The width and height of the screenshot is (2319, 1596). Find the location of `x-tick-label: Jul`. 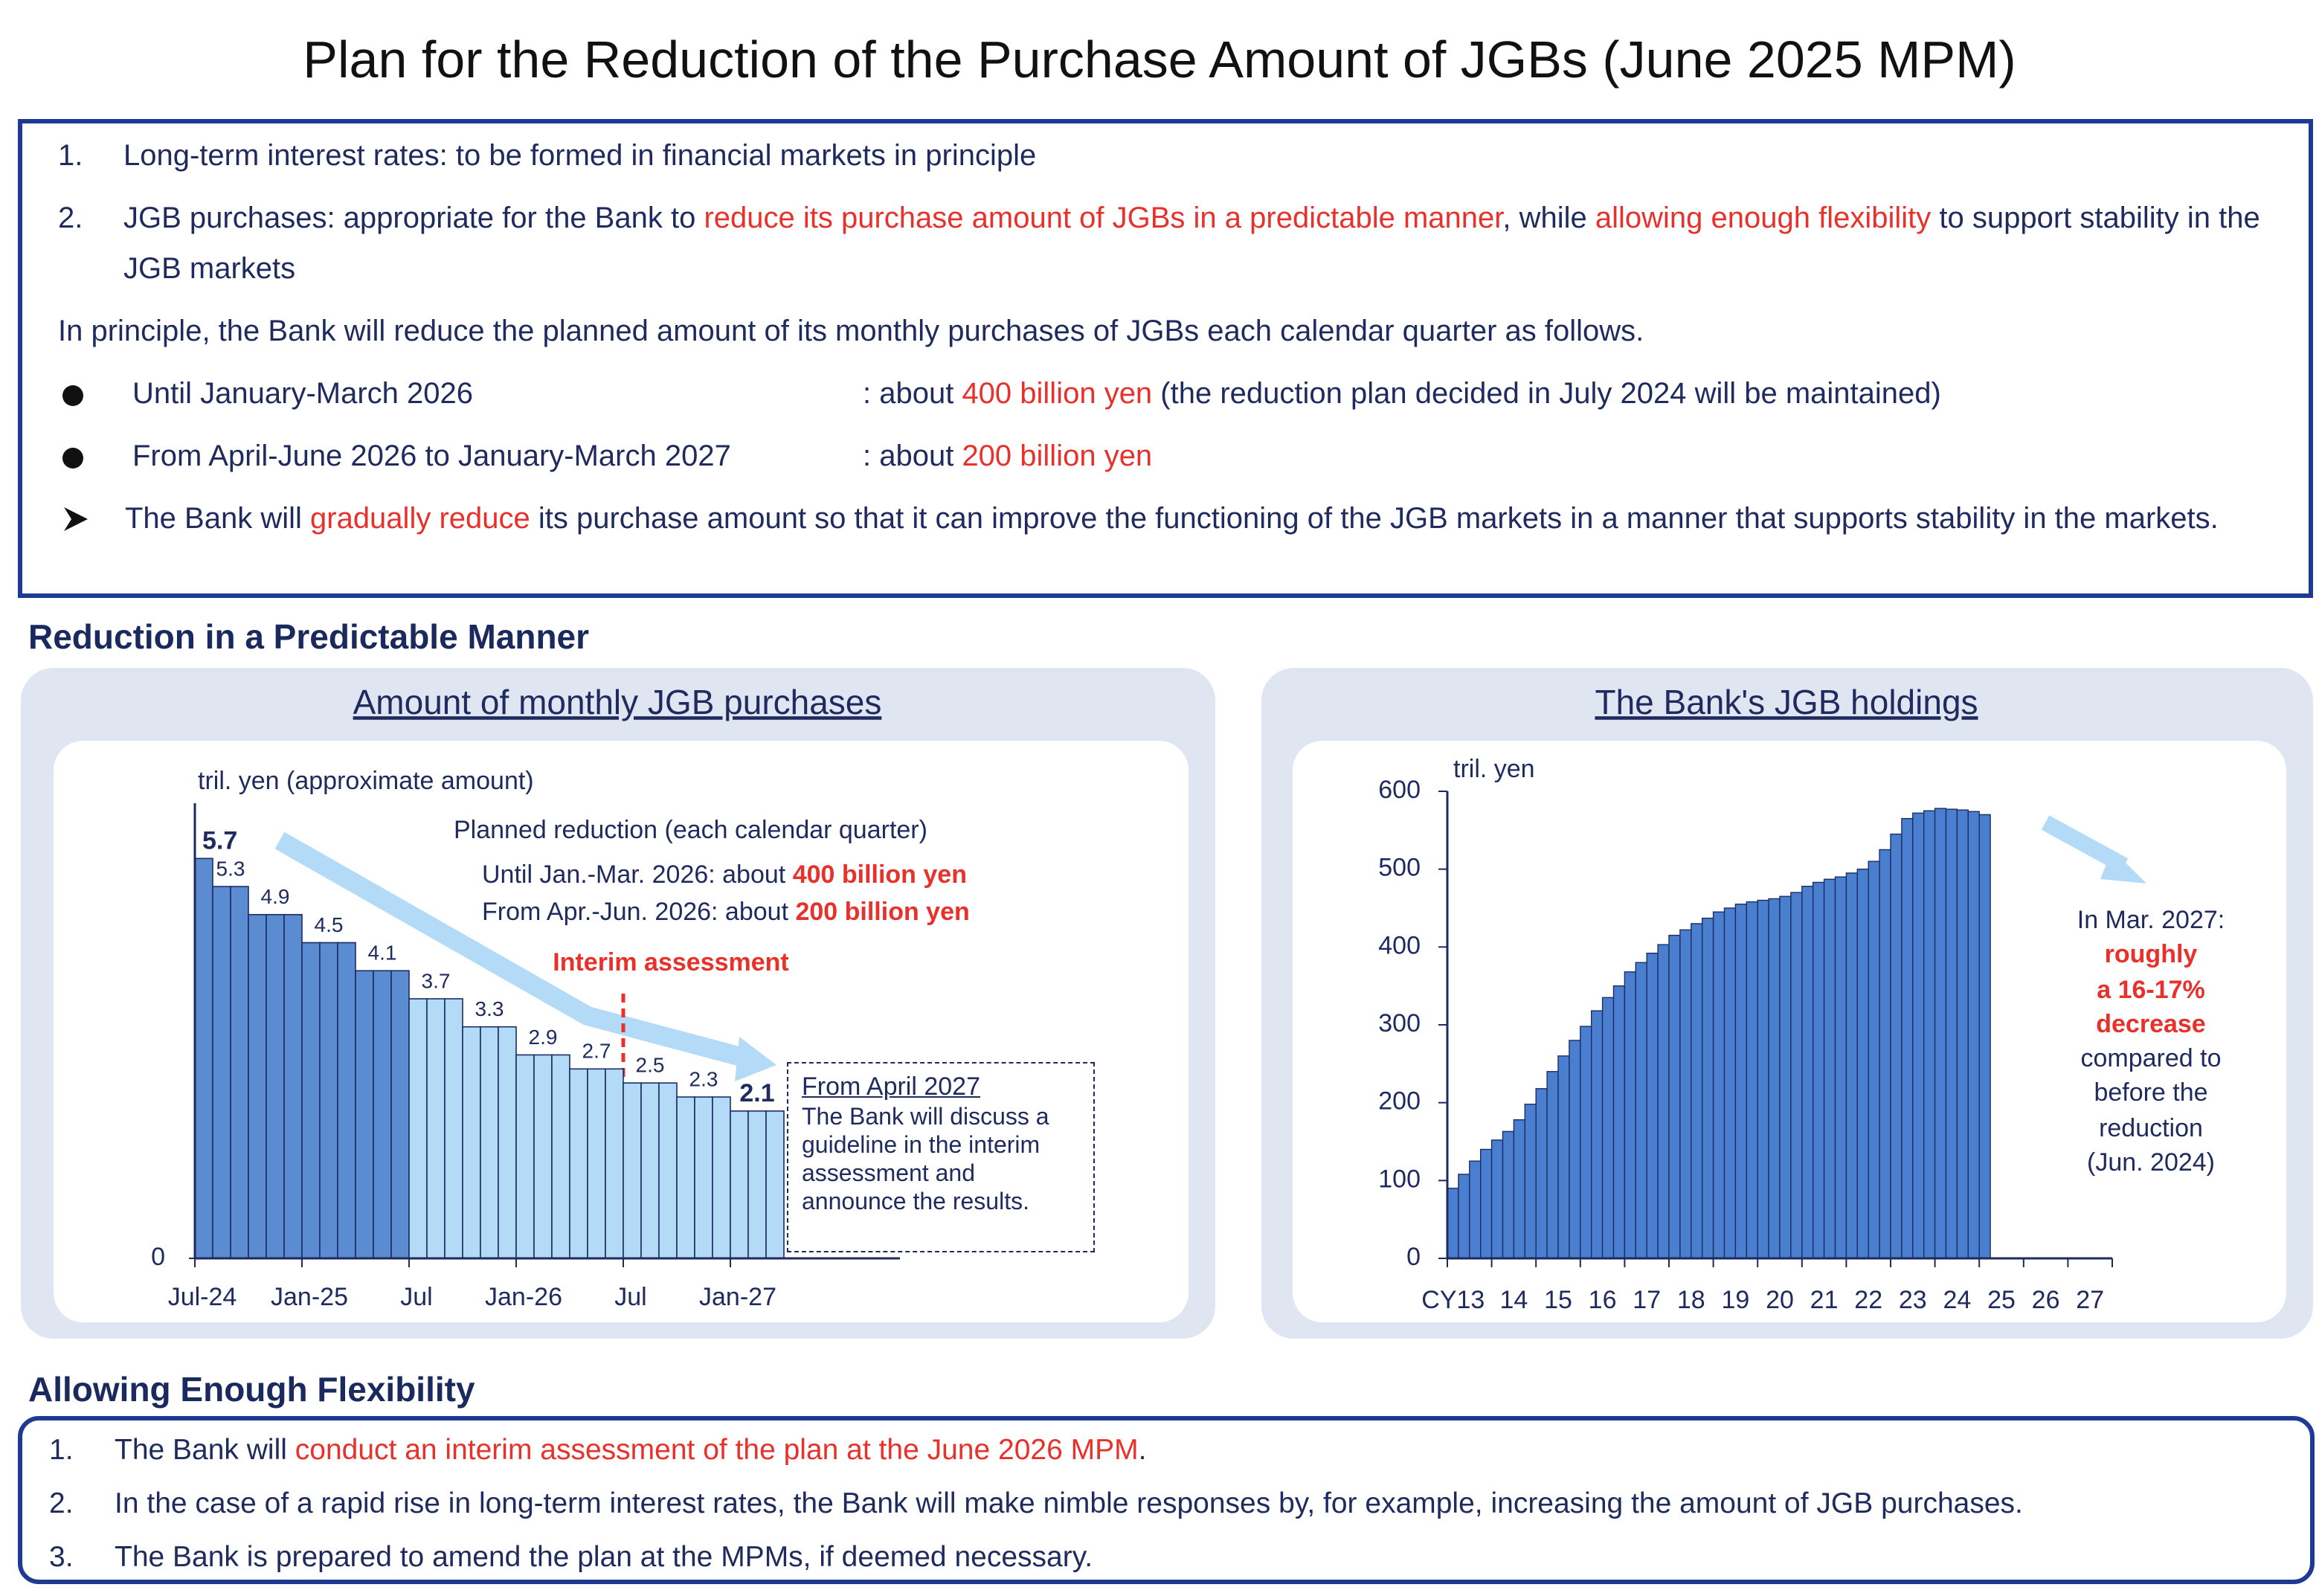

x-tick-label: Jul is located at coordinates (416, 1297).